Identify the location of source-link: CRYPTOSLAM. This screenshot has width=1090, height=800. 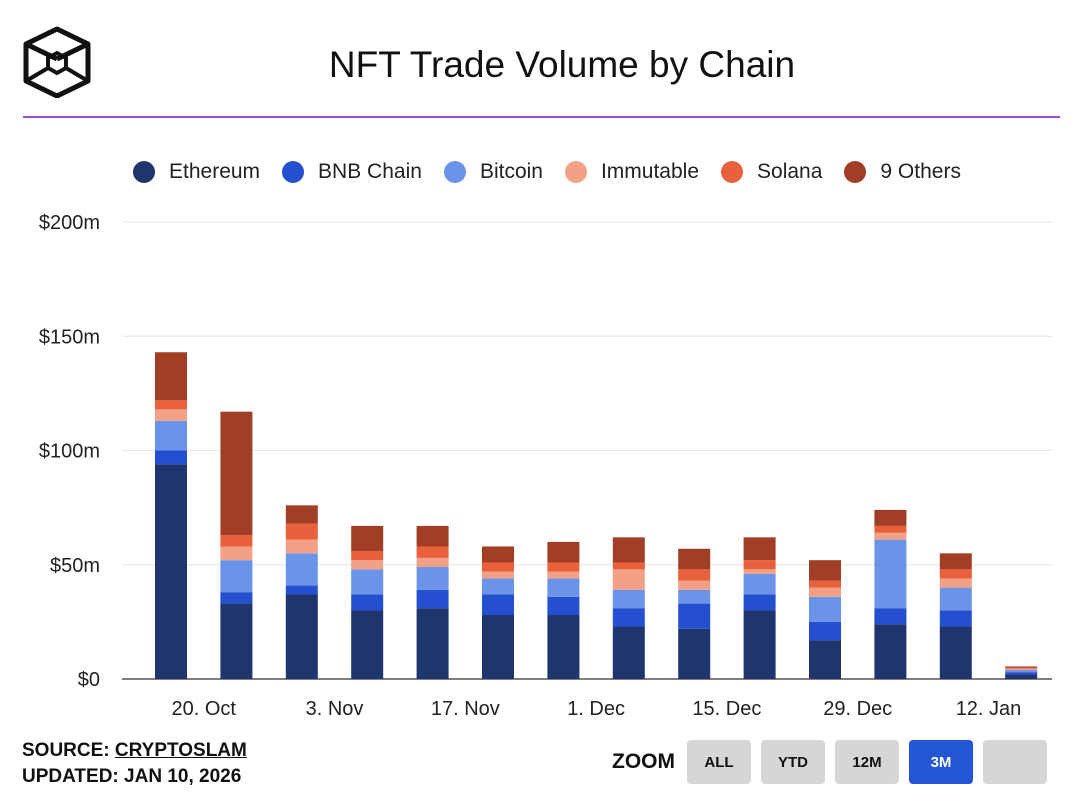
(180, 750).